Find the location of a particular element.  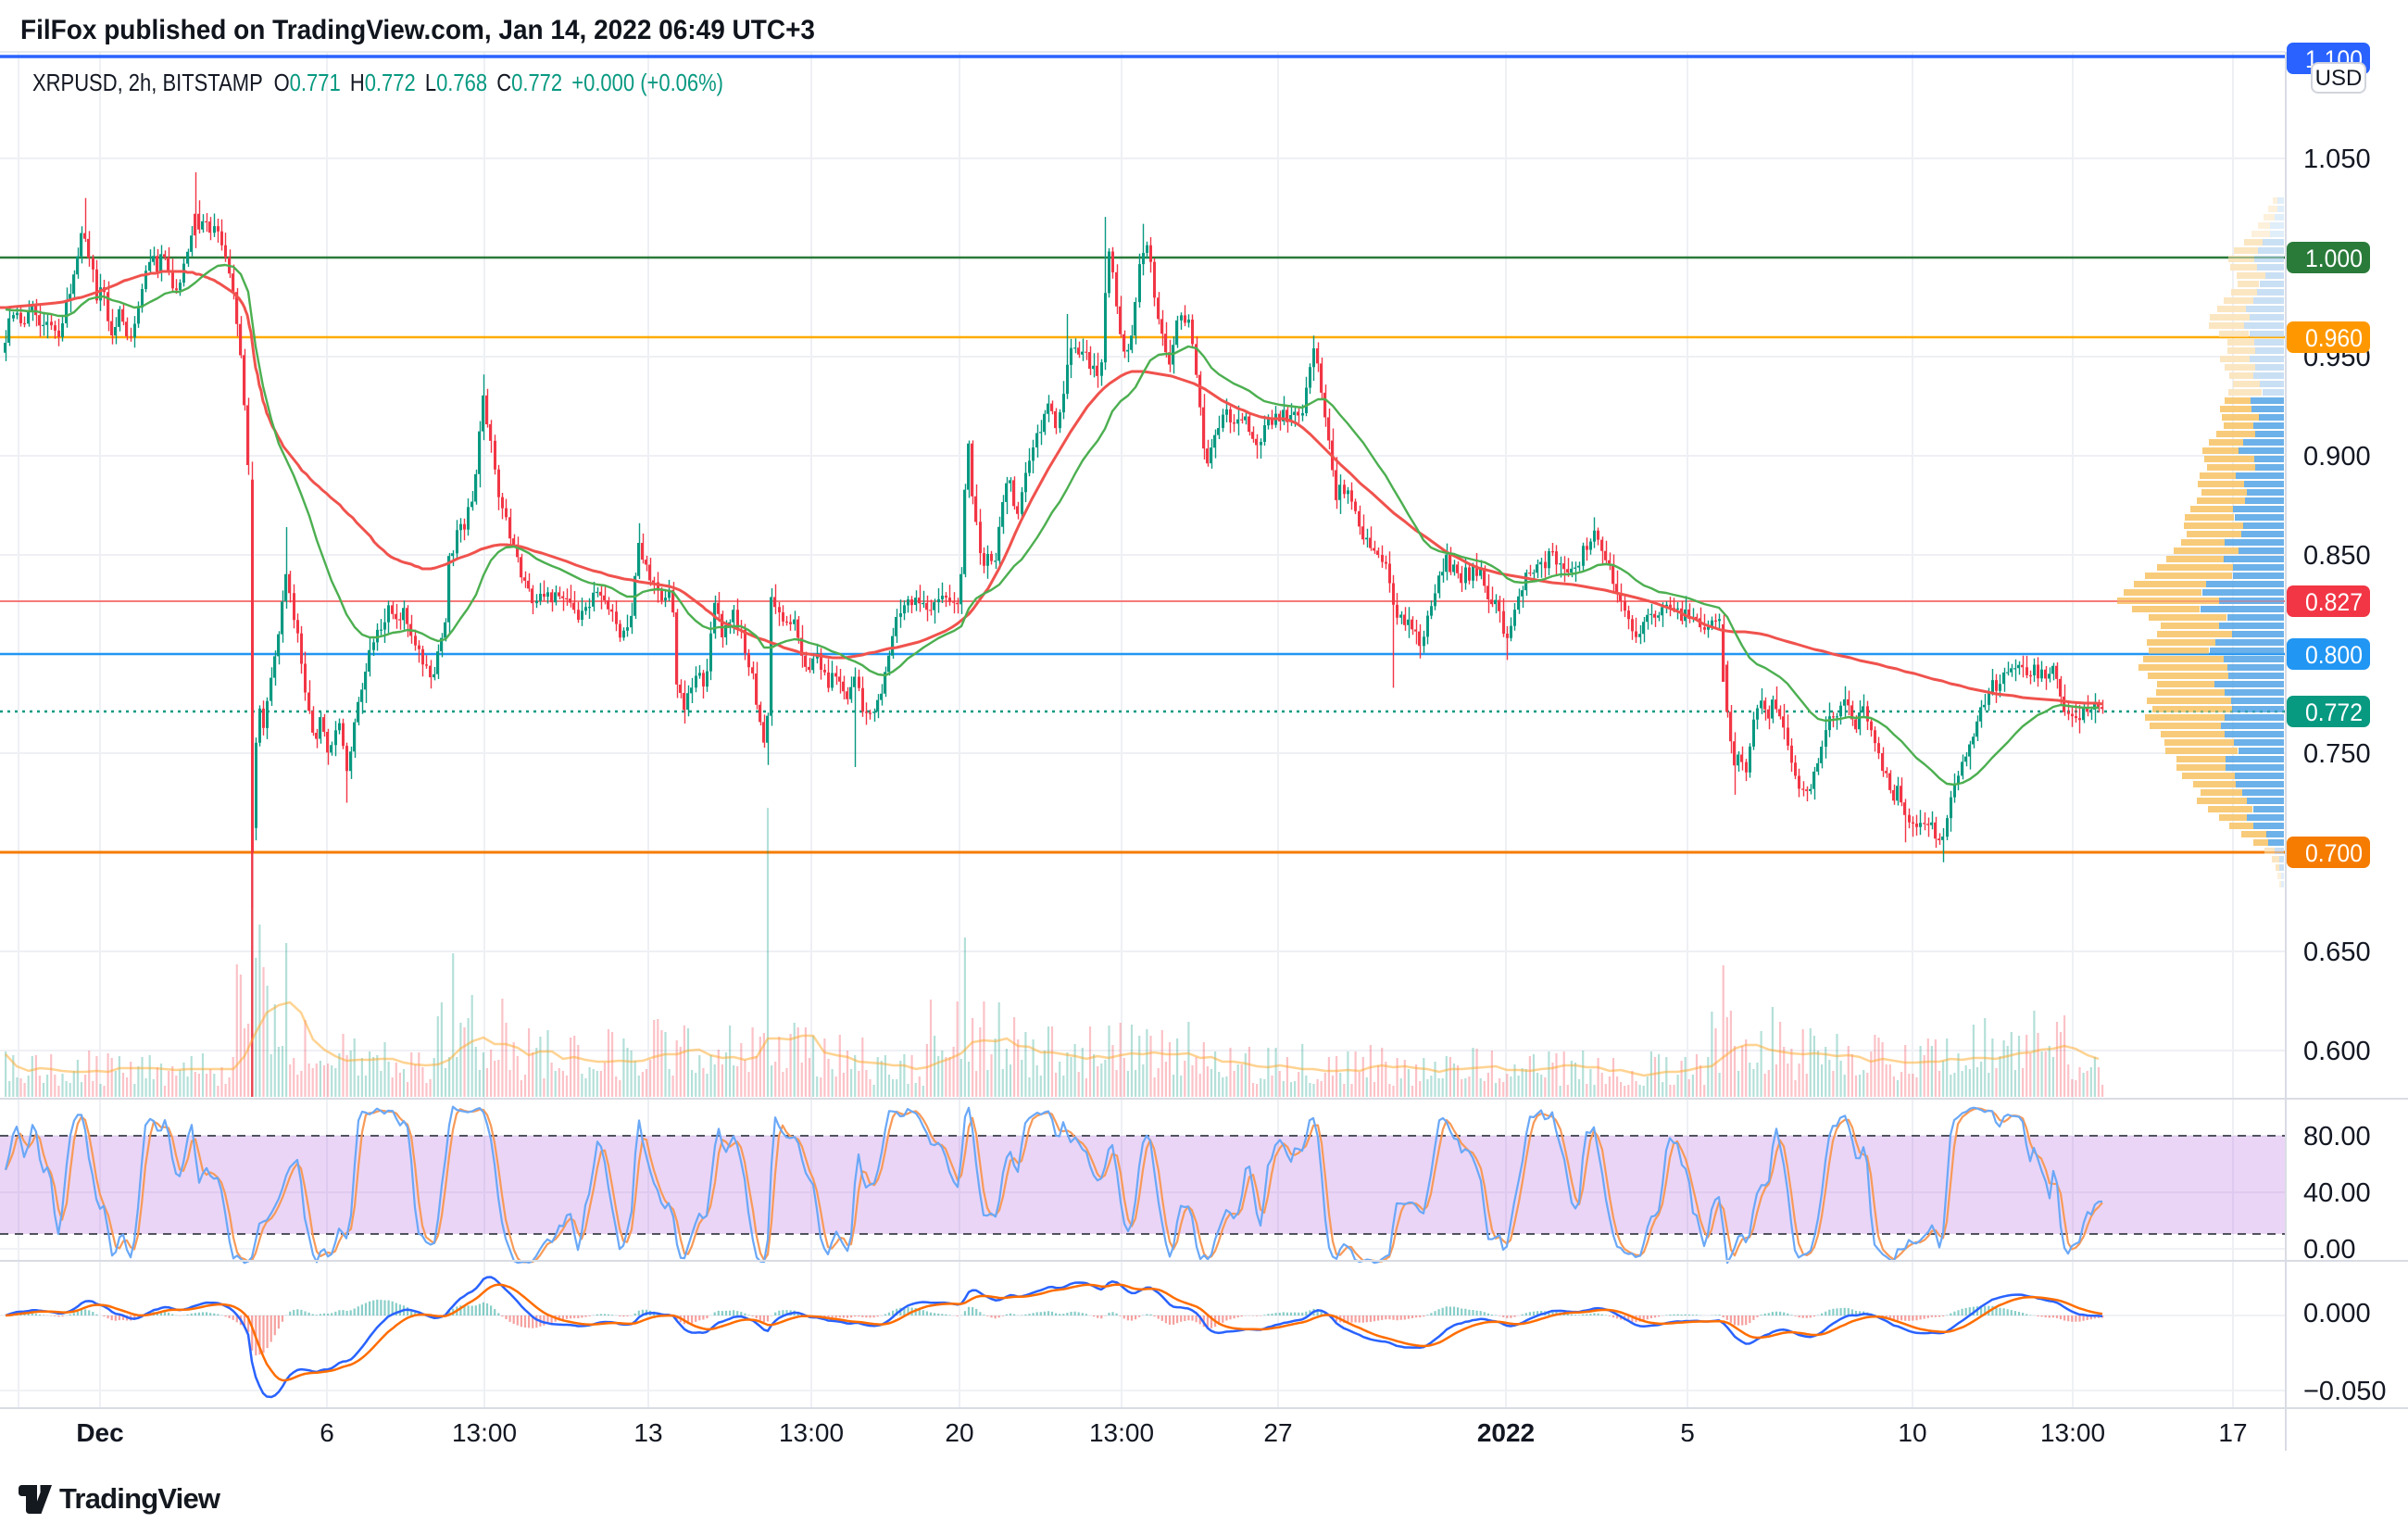

svg-text: 13 is located at coordinates (647, 1432).